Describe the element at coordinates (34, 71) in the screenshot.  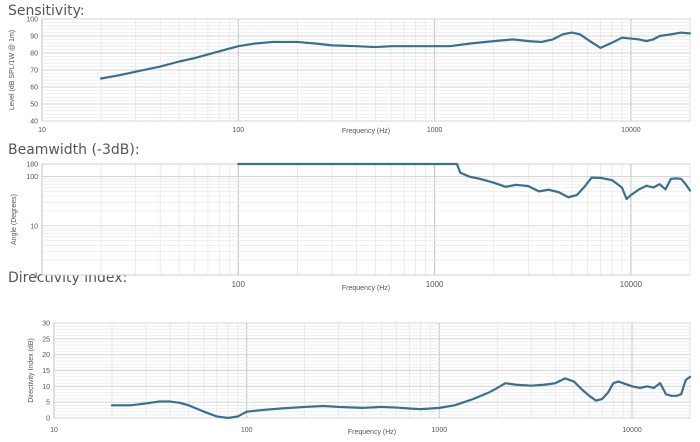
I see `y-tick-label: 70` at that location.